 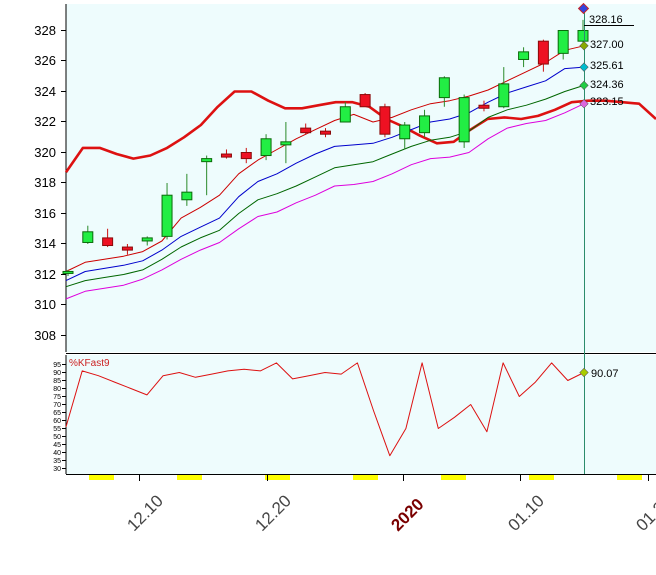 What do you see at coordinates (45, 30) in the screenshot?
I see `price-tick-label: 328` at bounding box center [45, 30].